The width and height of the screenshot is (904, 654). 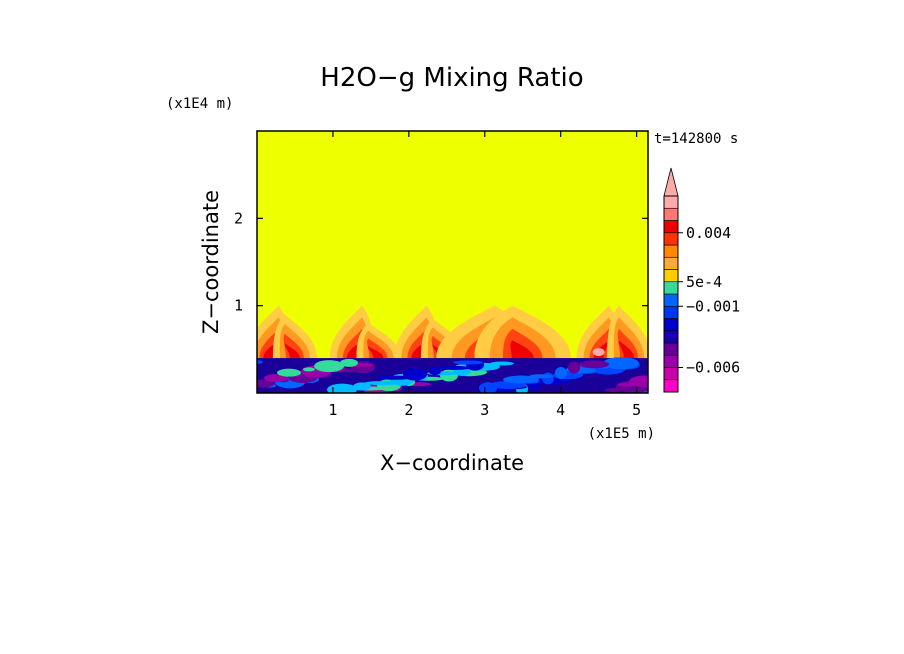 I want to click on y-axis-ticks: 12, so click(x=441, y=262).